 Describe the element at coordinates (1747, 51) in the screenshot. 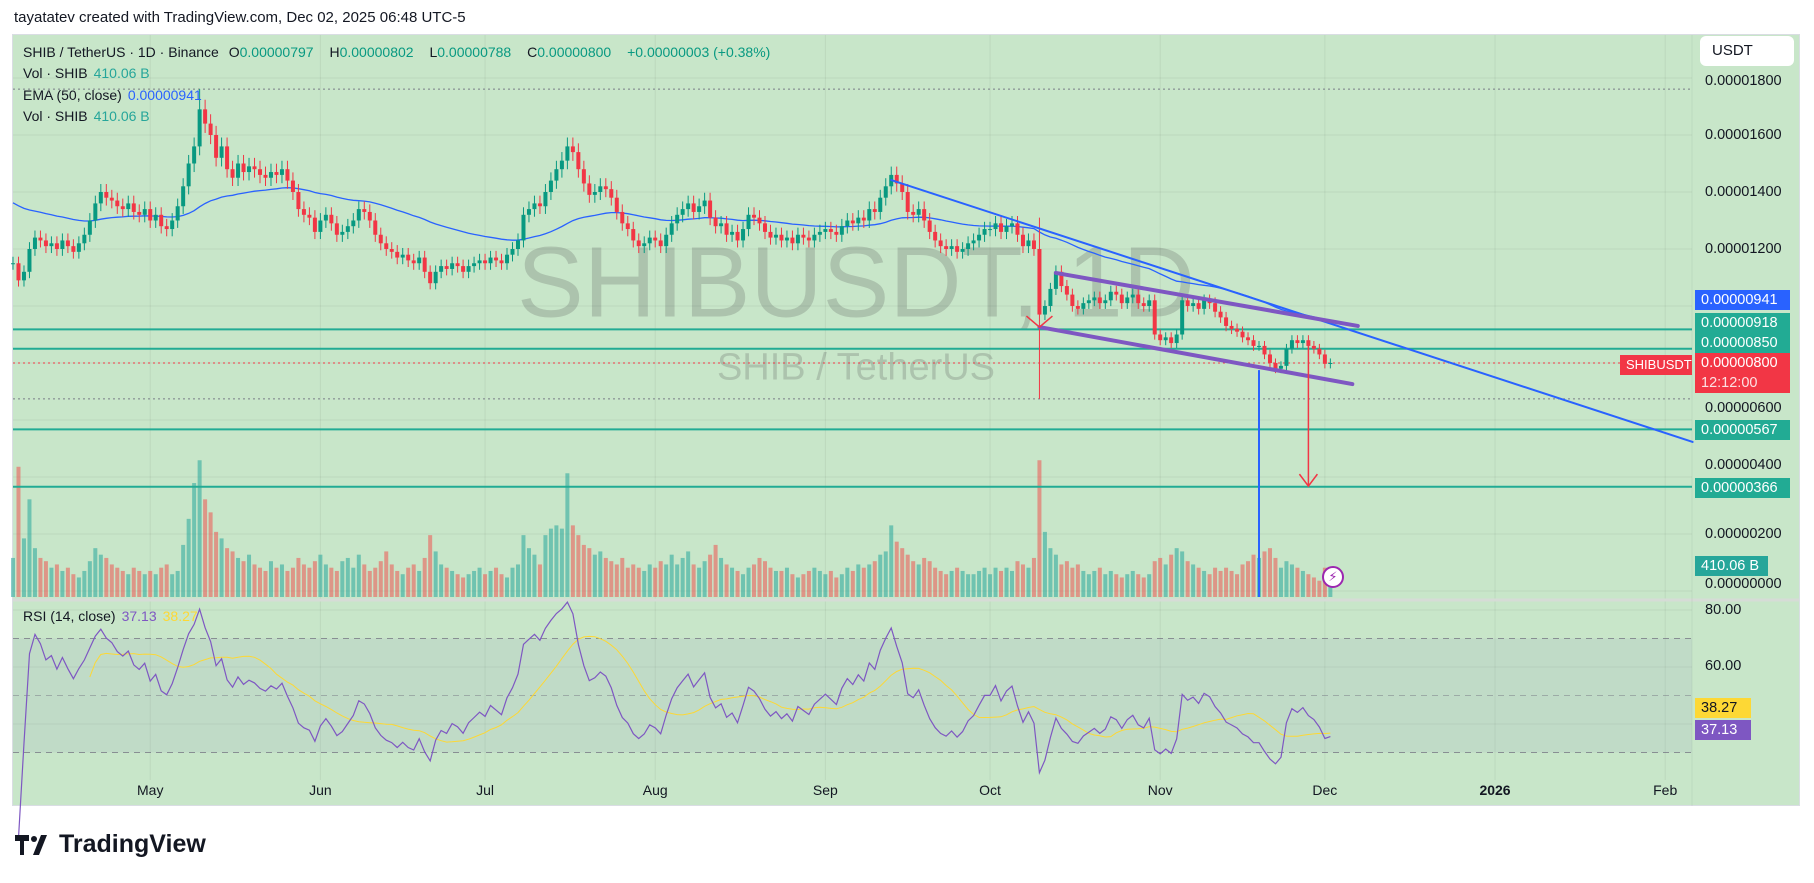

I see `currency-button: USDT` at that location.